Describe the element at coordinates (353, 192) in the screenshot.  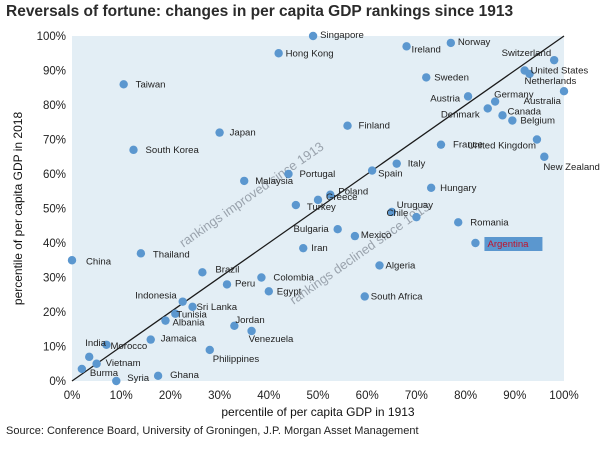
I see `point-label: Poland` at that location.